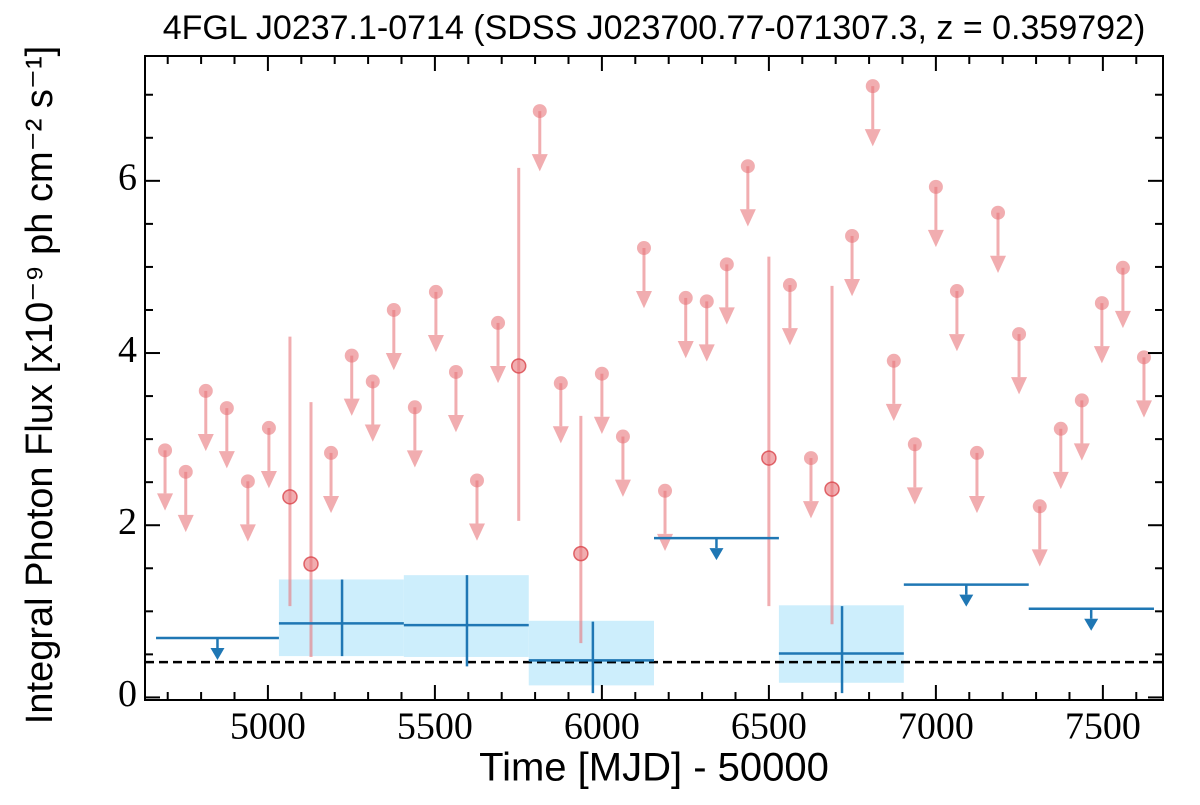 The width and height of the screenshot is (1200, 805). What do you see at coordinates (936, 727) in the screenshot?
I see `x-tick-label: 7000` at bounding box center [936, 727].